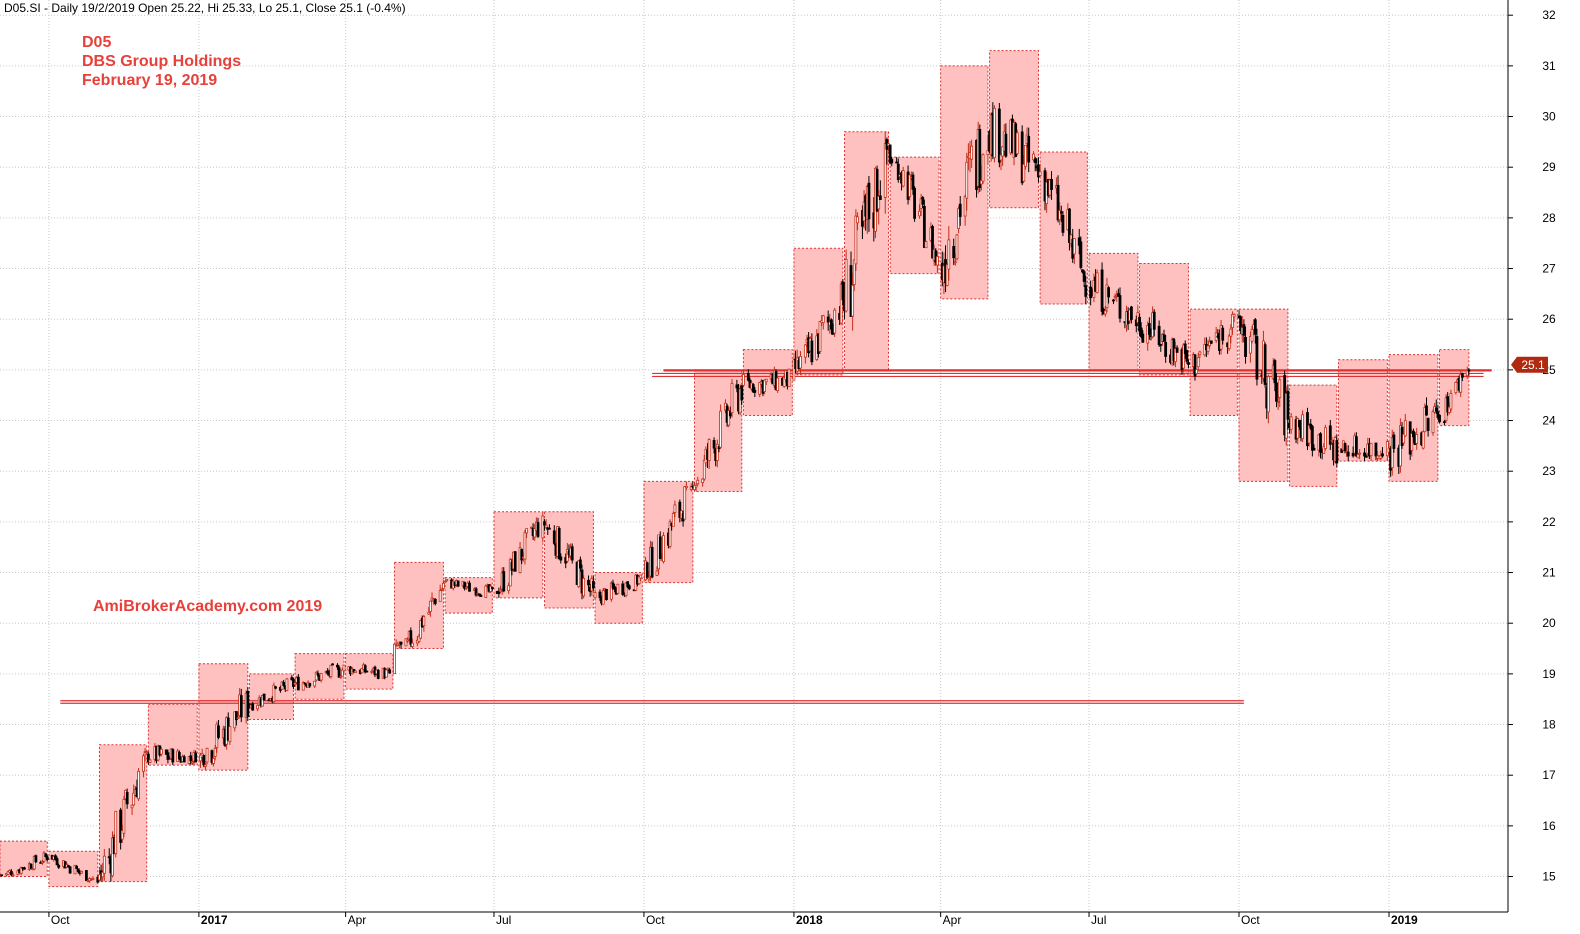 This screenshot has width=1580, height=934. What do you see at coordinates (150, 80) in the screenshot?
I see `date-label: February 19, 2019` at bounding box center [150, 80].